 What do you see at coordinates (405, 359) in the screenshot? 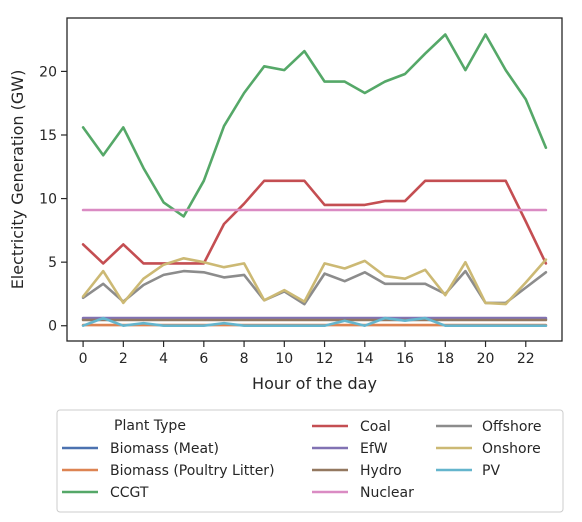
I see `x-tick-label: 16` at bounding box center [405, 359].